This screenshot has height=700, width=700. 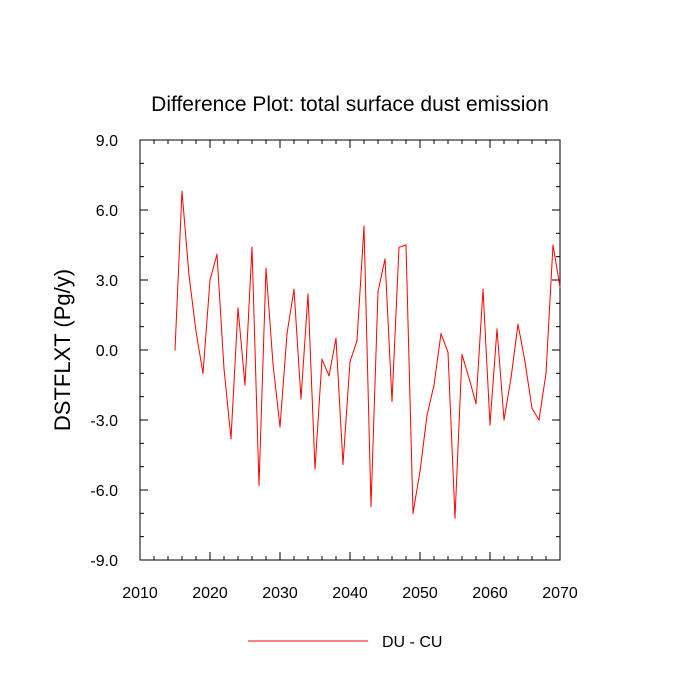 What do you see at coordinates (107, 351) in the screenshot?
I see `y-tick-label: 0.0` at bounding box center [107, 351].